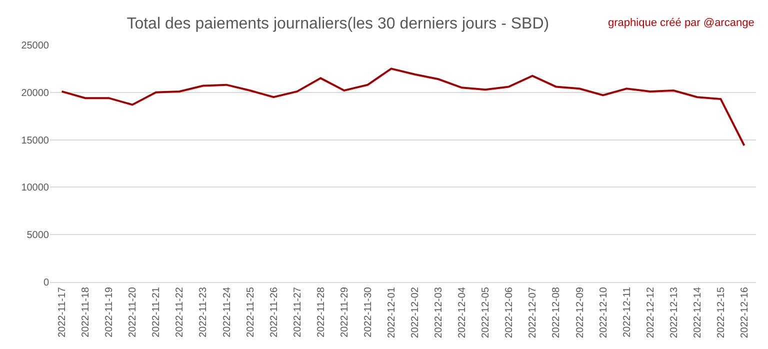  I want to click on x-tick-label: 2022-11-26, so click(274, 312).